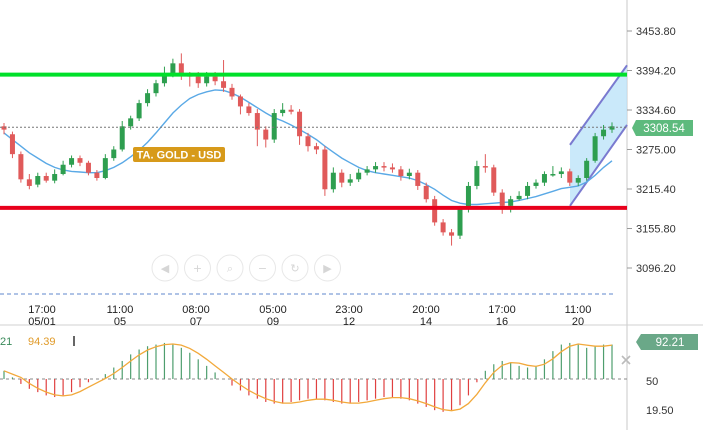  I want to click on close-icon, so click(626, 360).